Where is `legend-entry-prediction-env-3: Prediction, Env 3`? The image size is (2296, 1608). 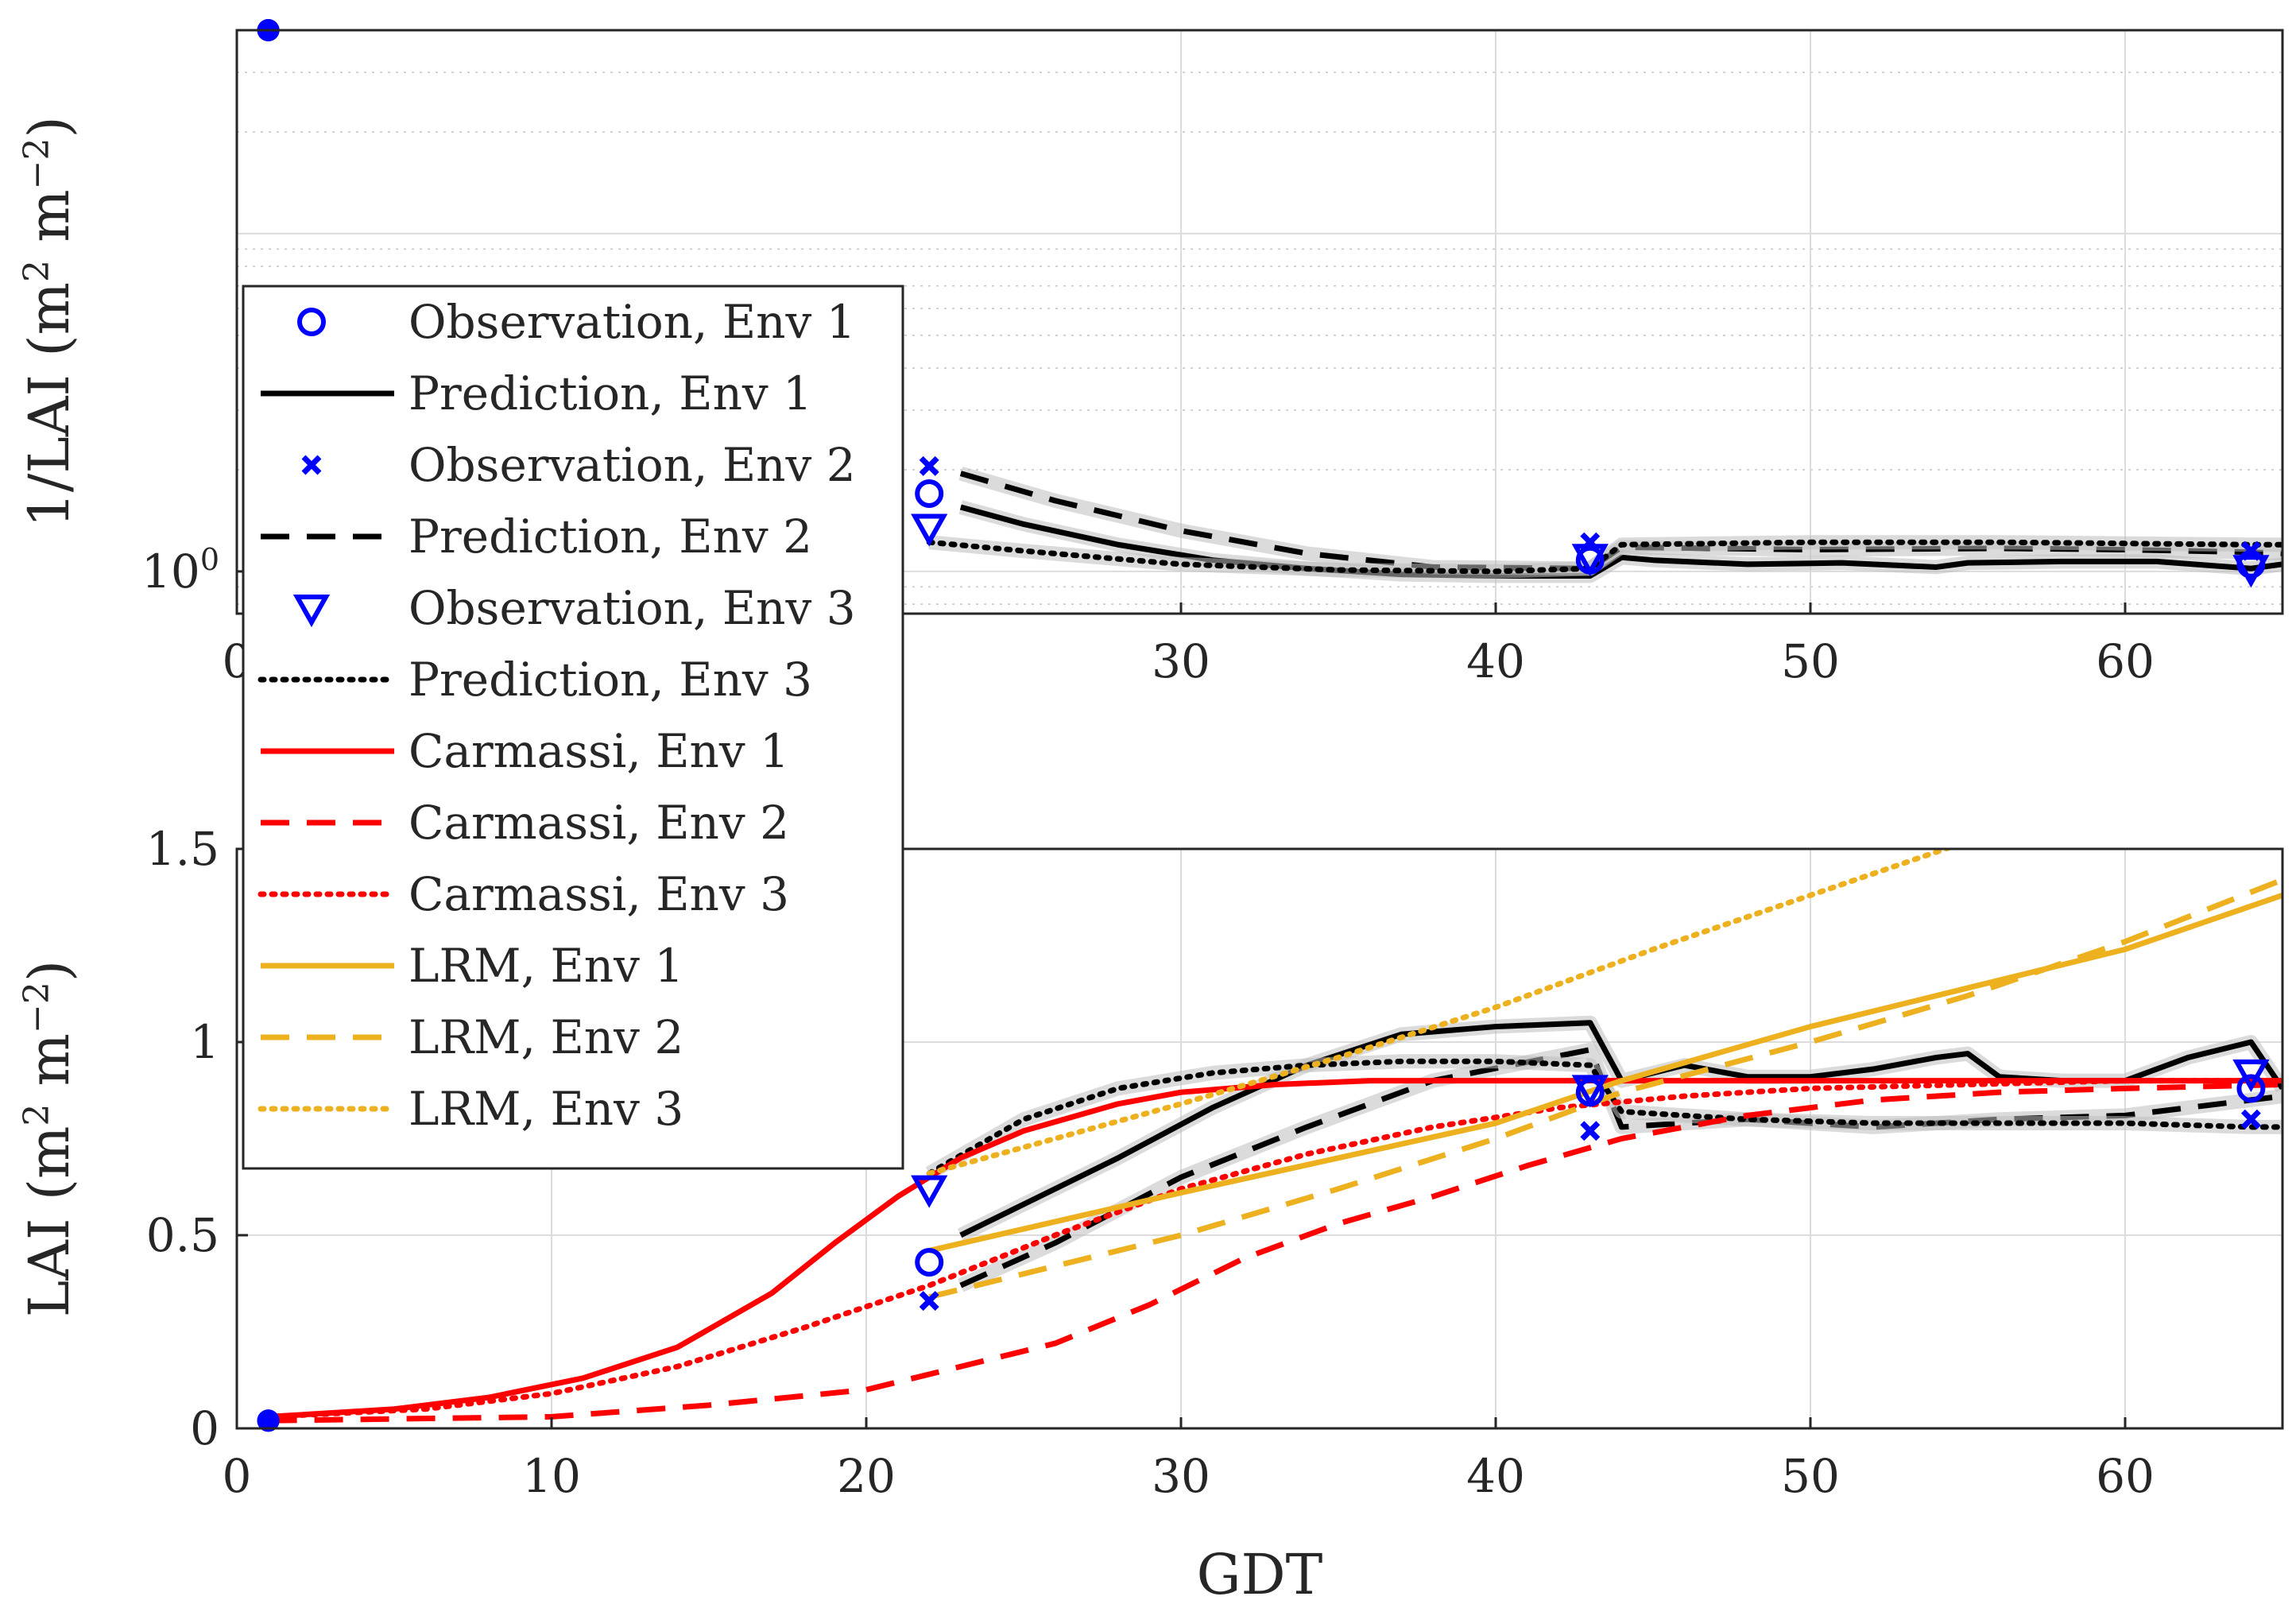
legend-entry-prediction-env-3: Prediction, Env 3 is located at coordinates (534, 680).